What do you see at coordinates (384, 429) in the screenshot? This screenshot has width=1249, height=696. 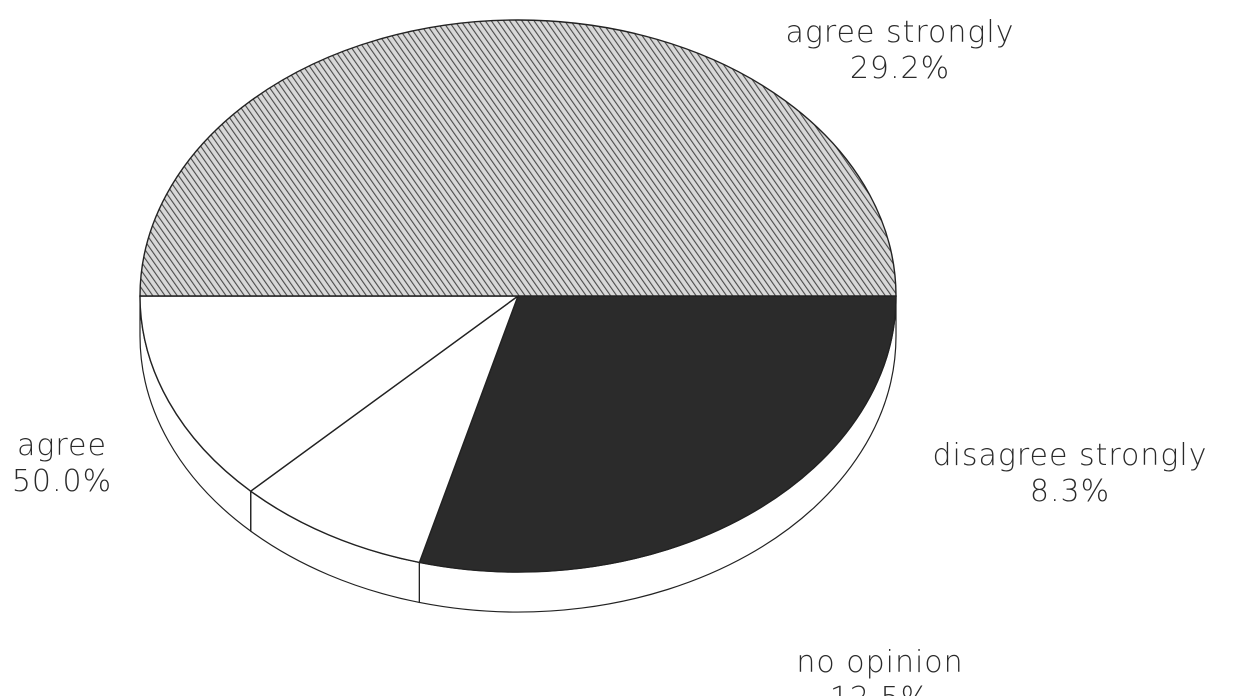 I see `pie-slice-disagree-strongly` at bounding box center [384, 429].